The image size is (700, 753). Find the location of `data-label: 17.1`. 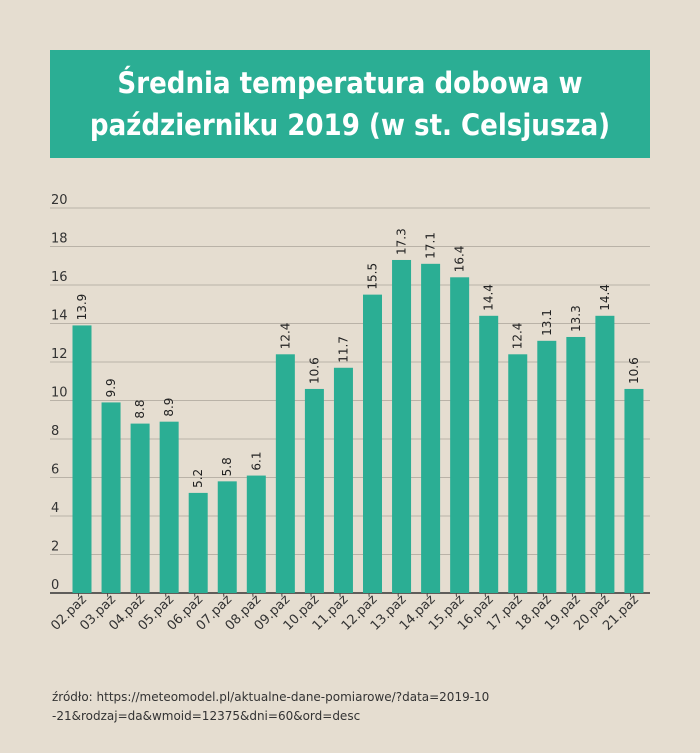

data-label: 17.1 is located at coordinates (431, 245).